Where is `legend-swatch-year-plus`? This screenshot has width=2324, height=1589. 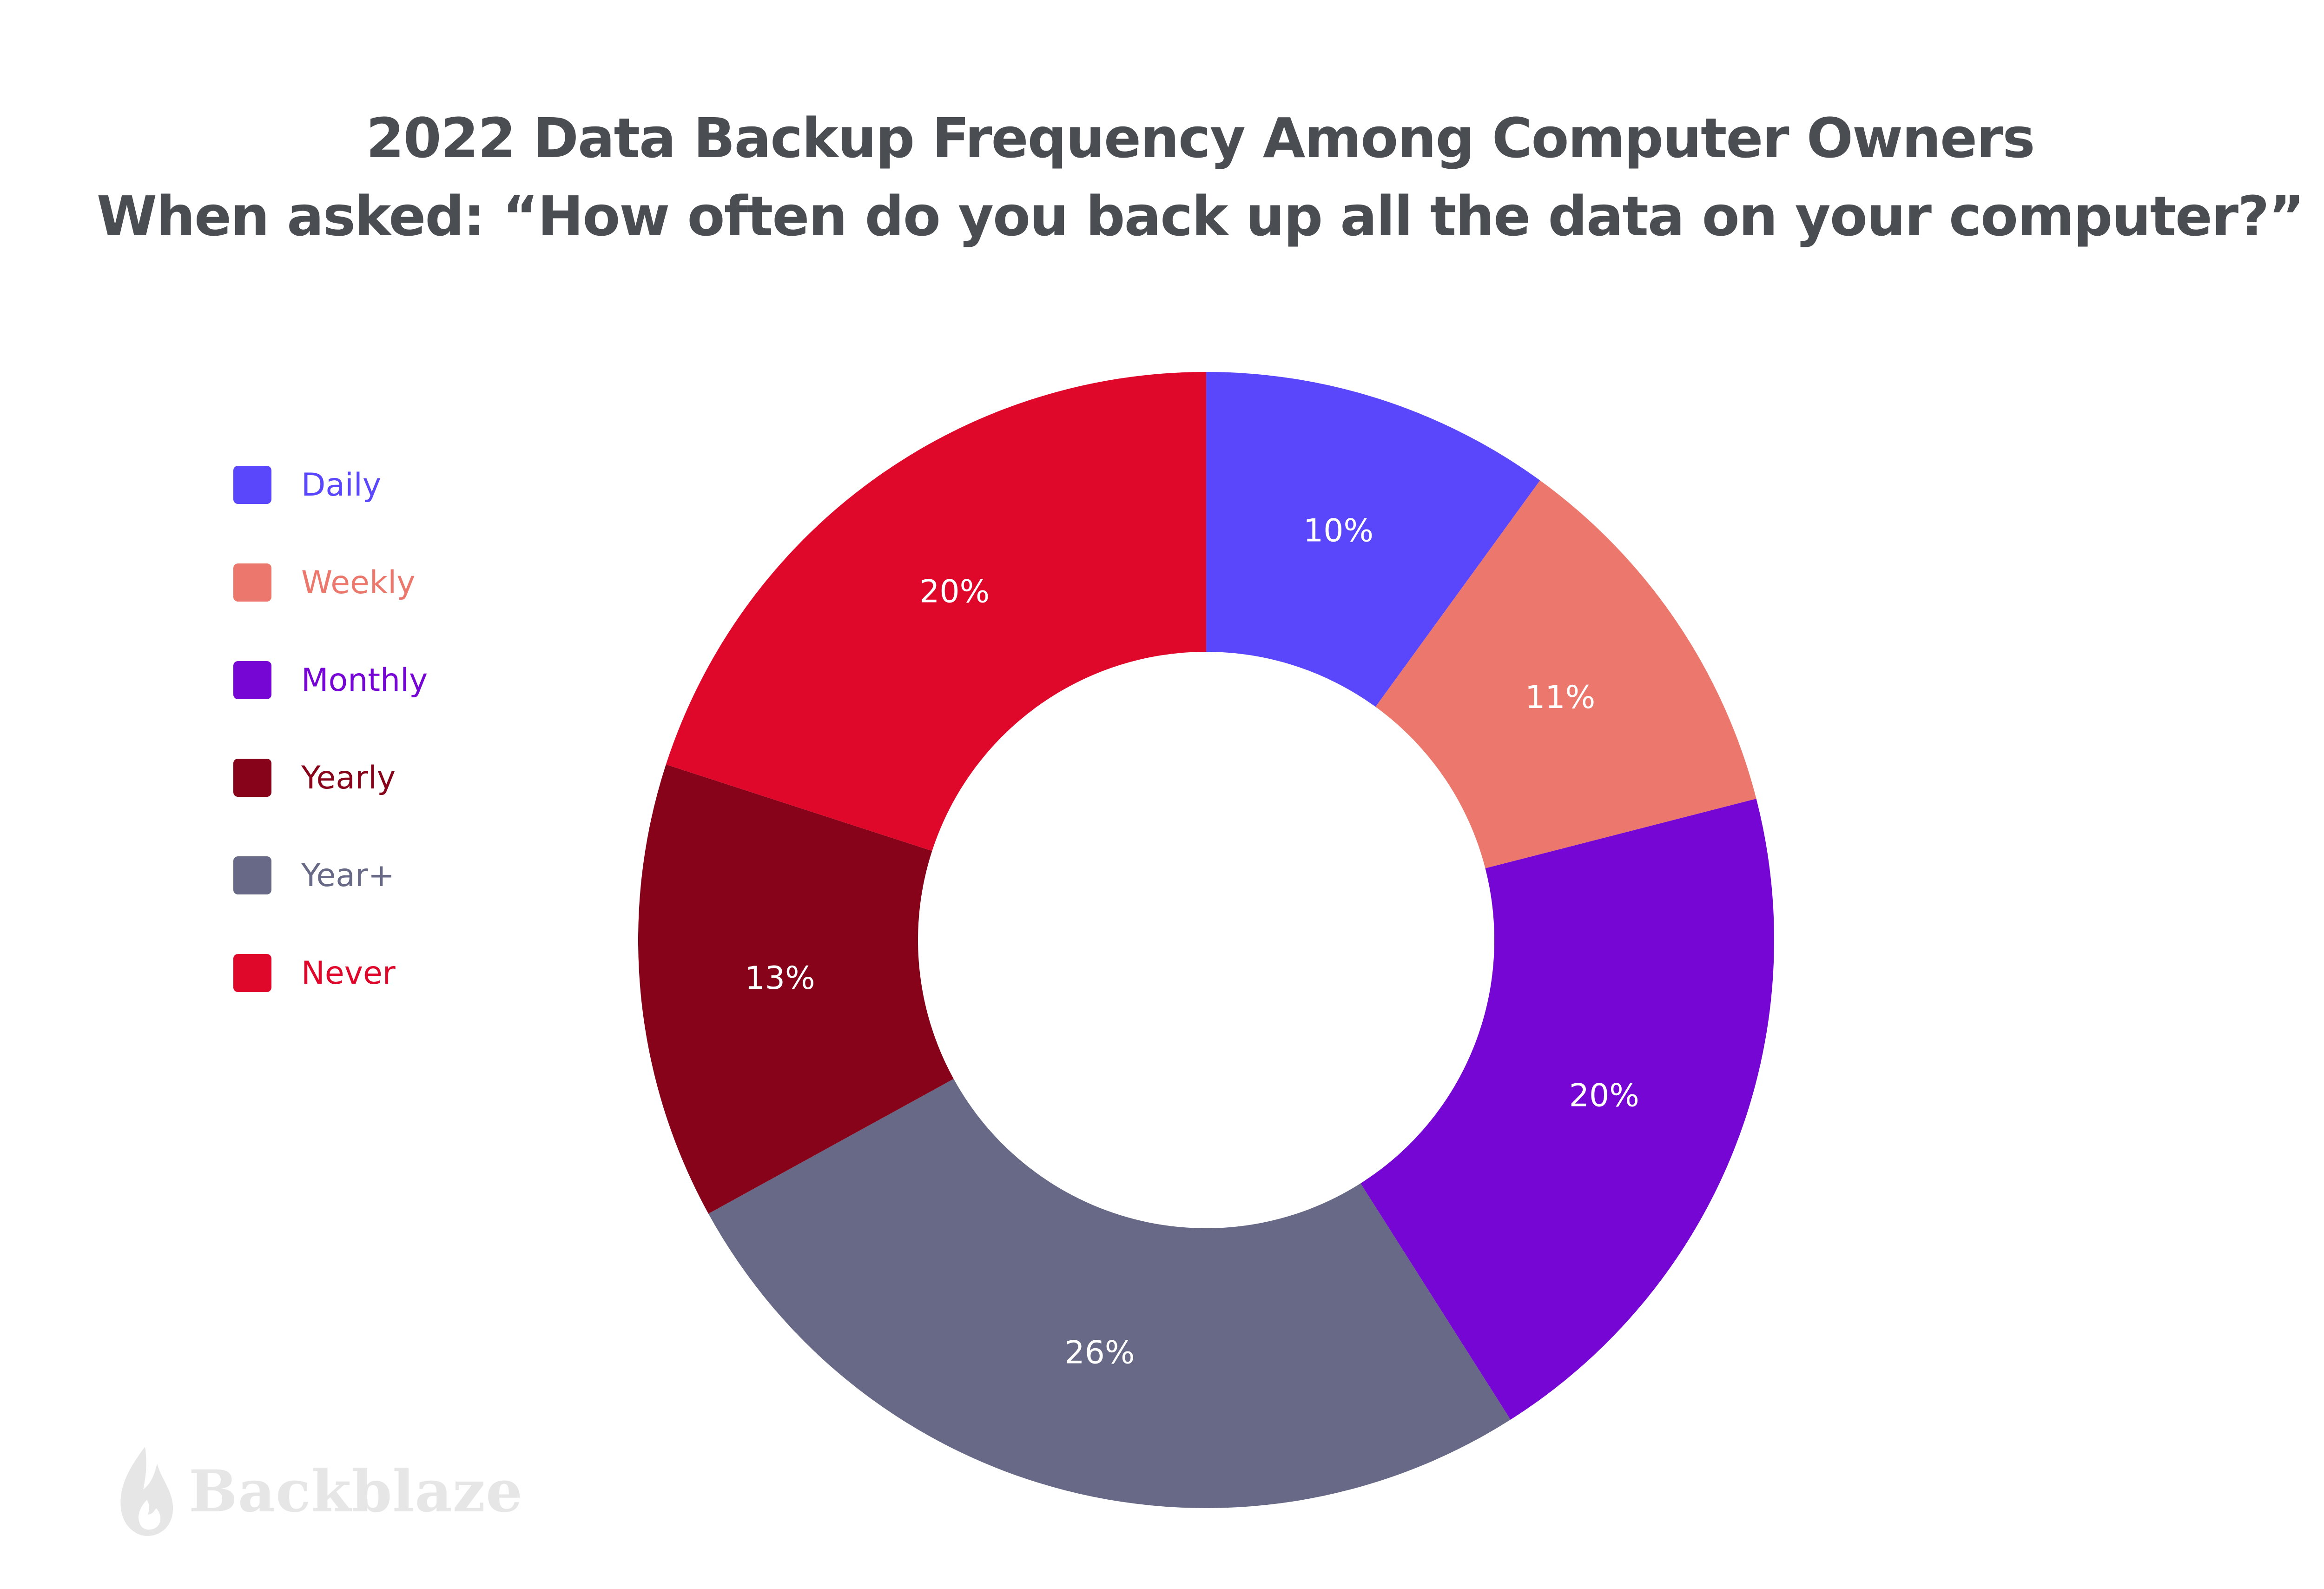 legend-swatch-year-plus is located at coordinates (252, 875).